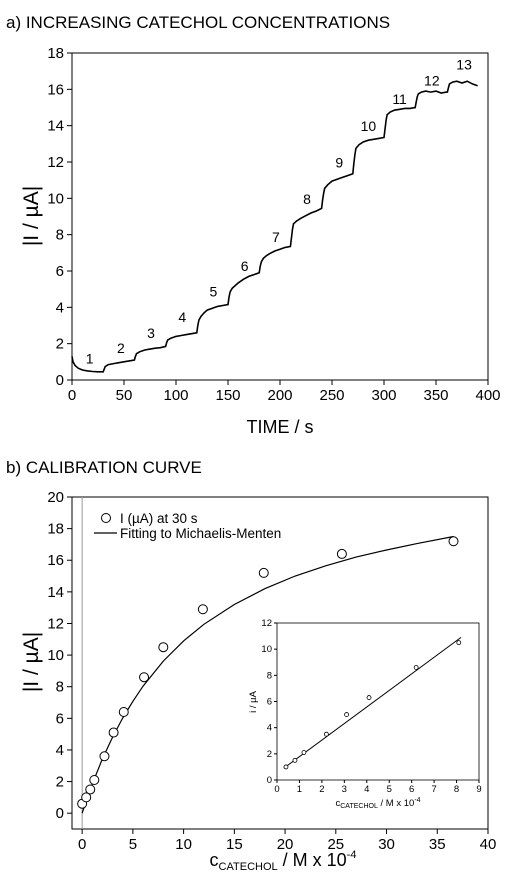  What do you see at coordinates (285, 844) in the screenshot?
I see `x-tick-label: 20` at bounding box center [285, 844].